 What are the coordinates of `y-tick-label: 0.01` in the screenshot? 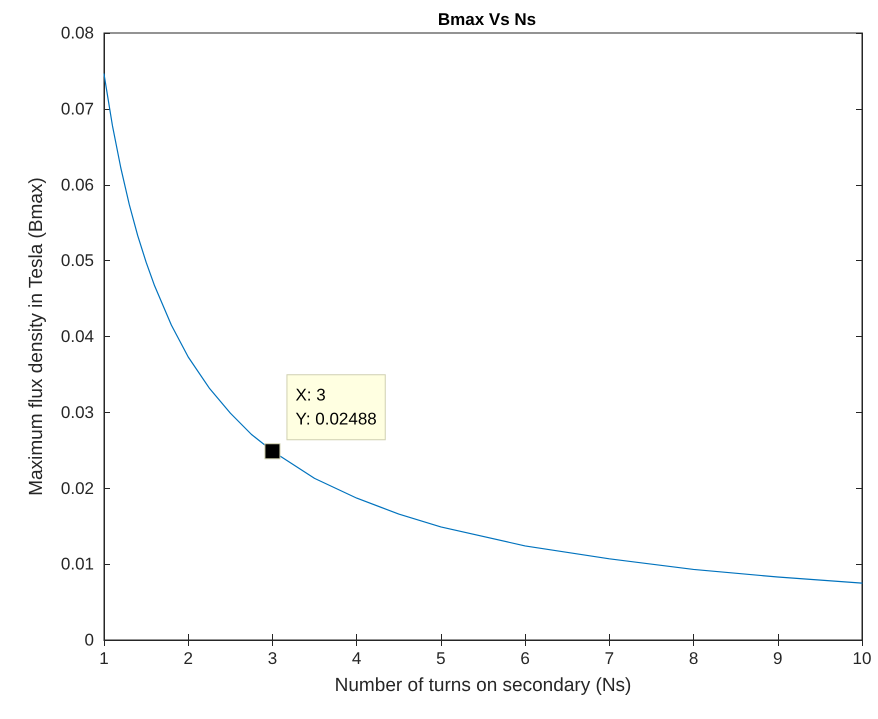 It's located at (77, 564).